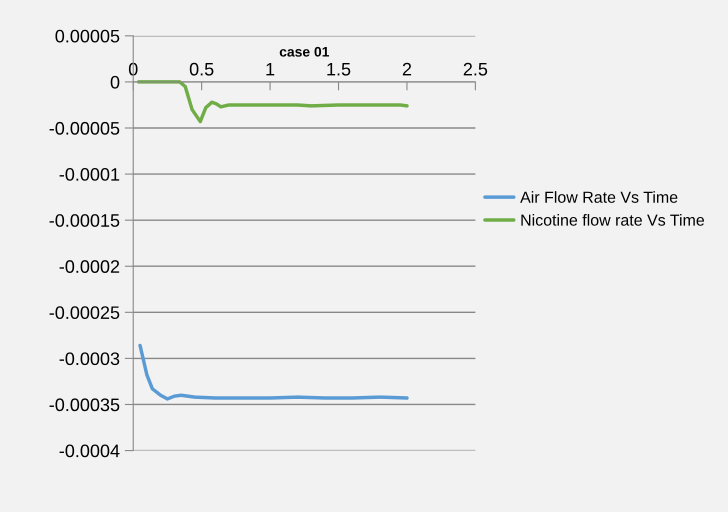 This screenshot has width=728, height=512. I want to click on x-tick-label: 1, so click(270, 69).